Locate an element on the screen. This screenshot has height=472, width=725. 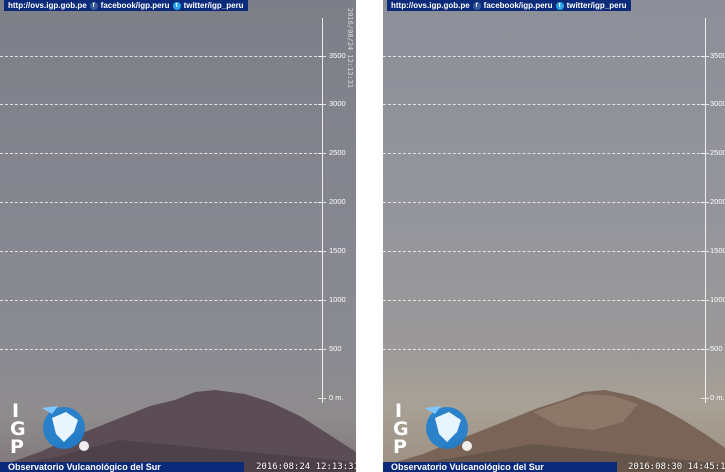
capture-timestamp: 2016:08:30 14:45:1 is located at coordinates (676, 467).